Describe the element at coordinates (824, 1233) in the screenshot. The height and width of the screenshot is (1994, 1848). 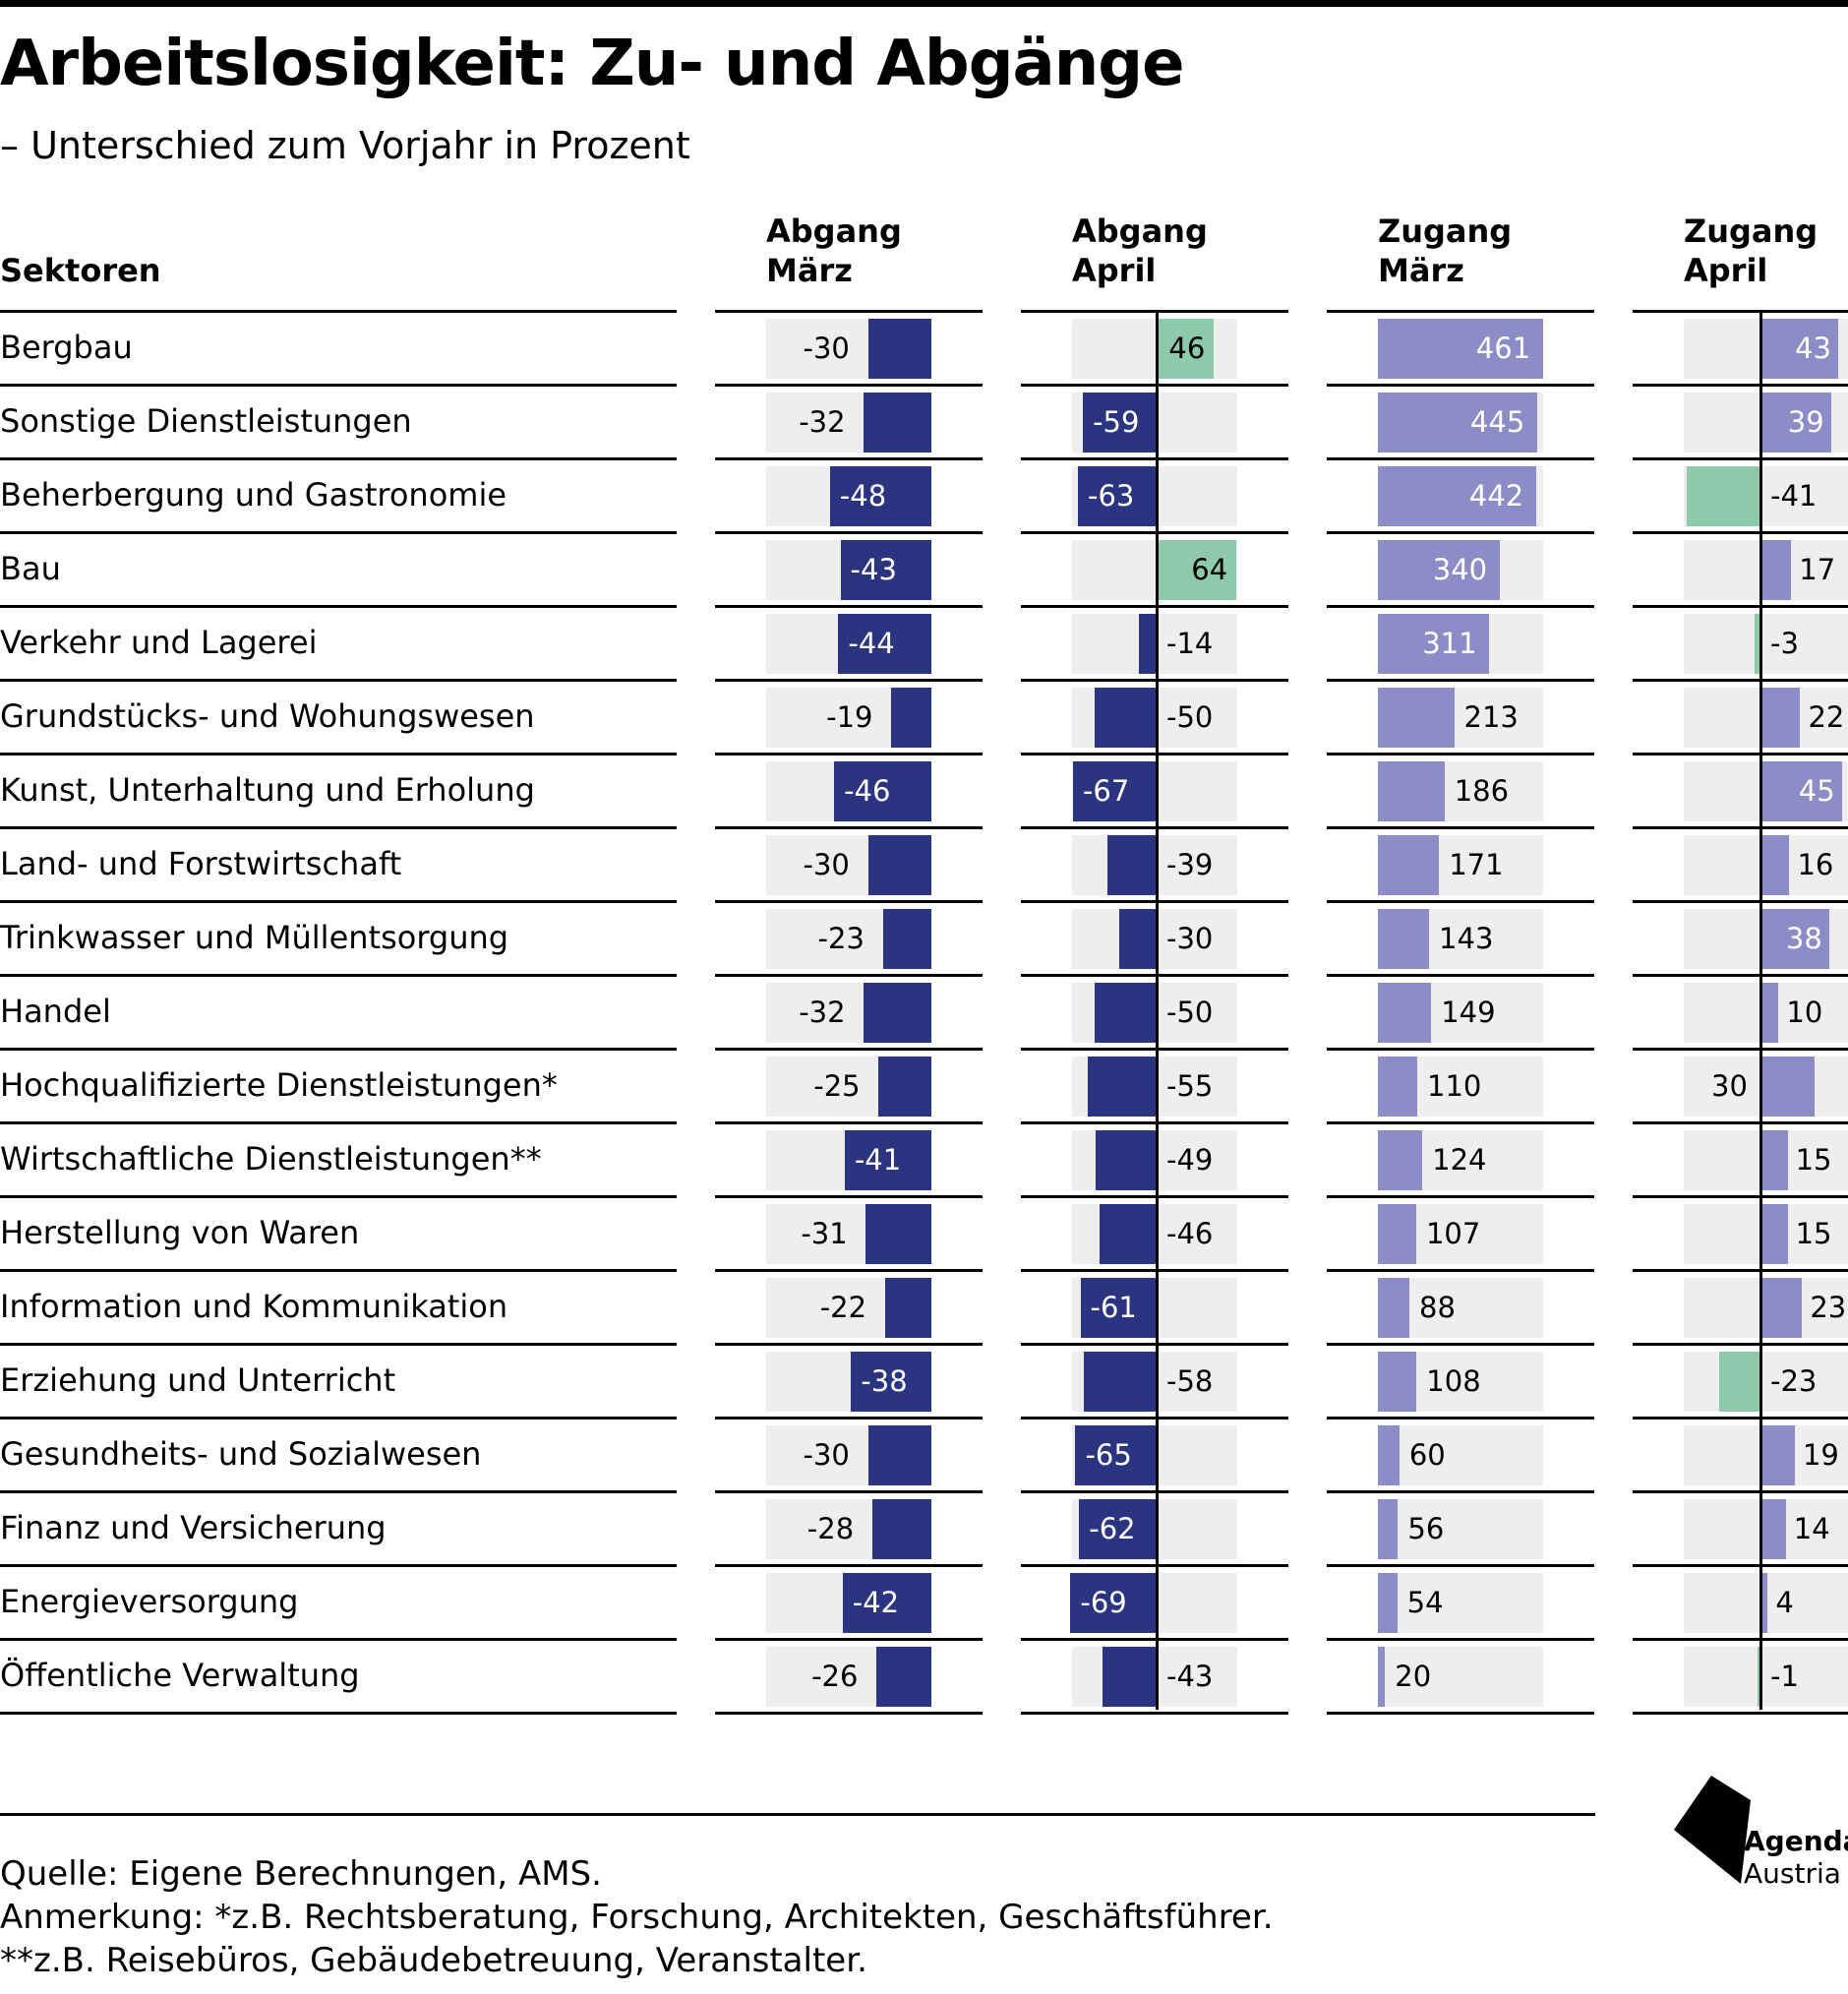
I see `value-label: -31` at that location.